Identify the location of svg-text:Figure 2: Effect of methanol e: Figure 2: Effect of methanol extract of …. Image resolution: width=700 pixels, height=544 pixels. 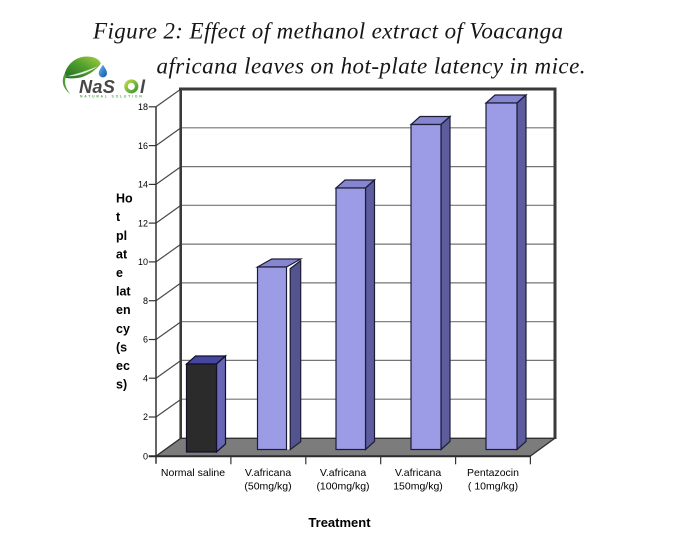
(327, 31).